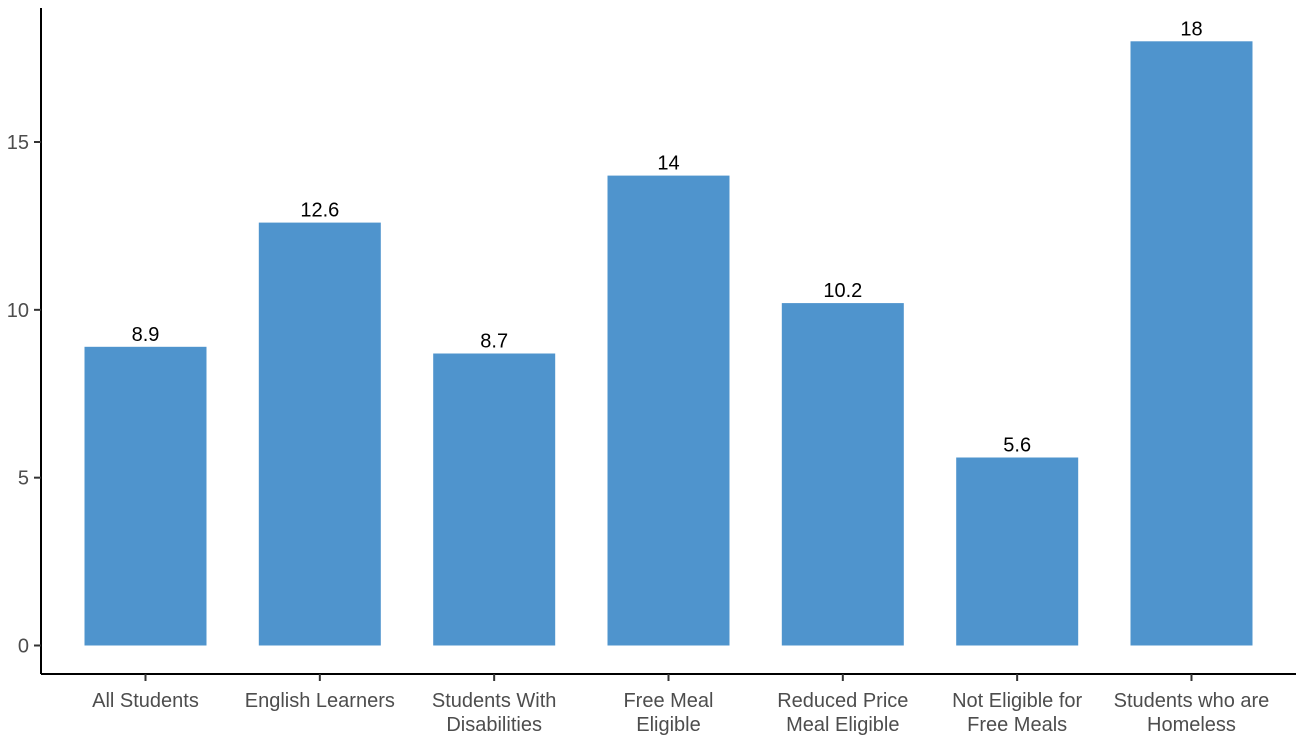 This screenshot has height=737, width=1296. What do you see at coordinates (494, 725) in the screenshot?
I see `x-category-label-line: Disabilities` at bounding box center [494, 725].